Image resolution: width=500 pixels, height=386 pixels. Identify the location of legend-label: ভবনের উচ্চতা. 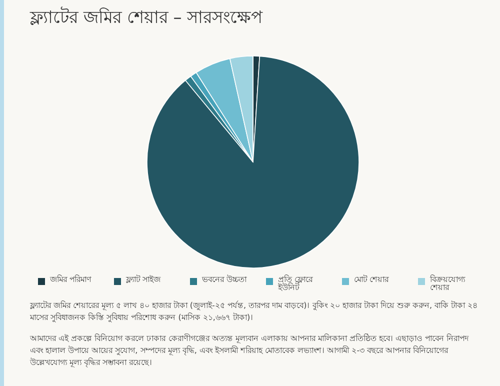
(225, 279).